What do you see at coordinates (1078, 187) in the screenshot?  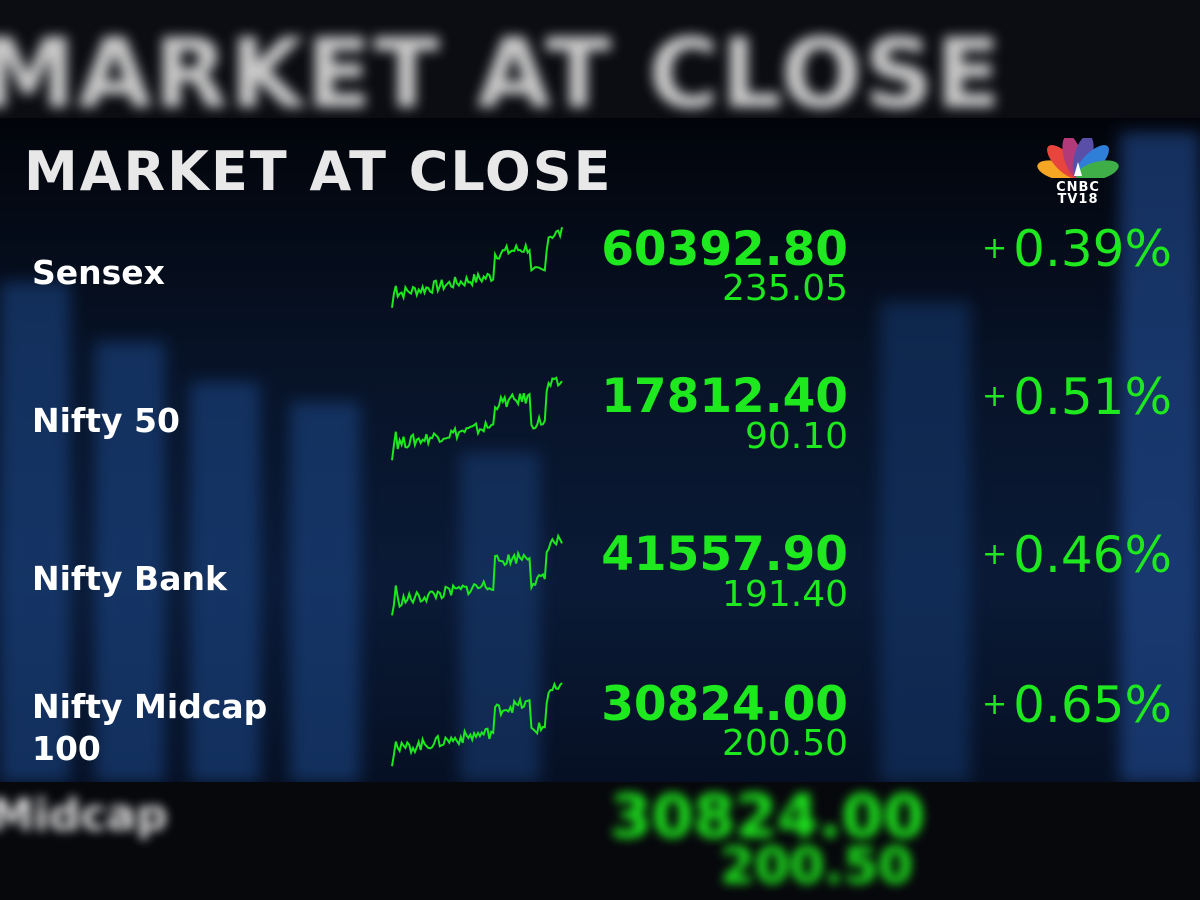 I see `logo-text-cnbc: CNBC` at bounding box center [1078, 187].